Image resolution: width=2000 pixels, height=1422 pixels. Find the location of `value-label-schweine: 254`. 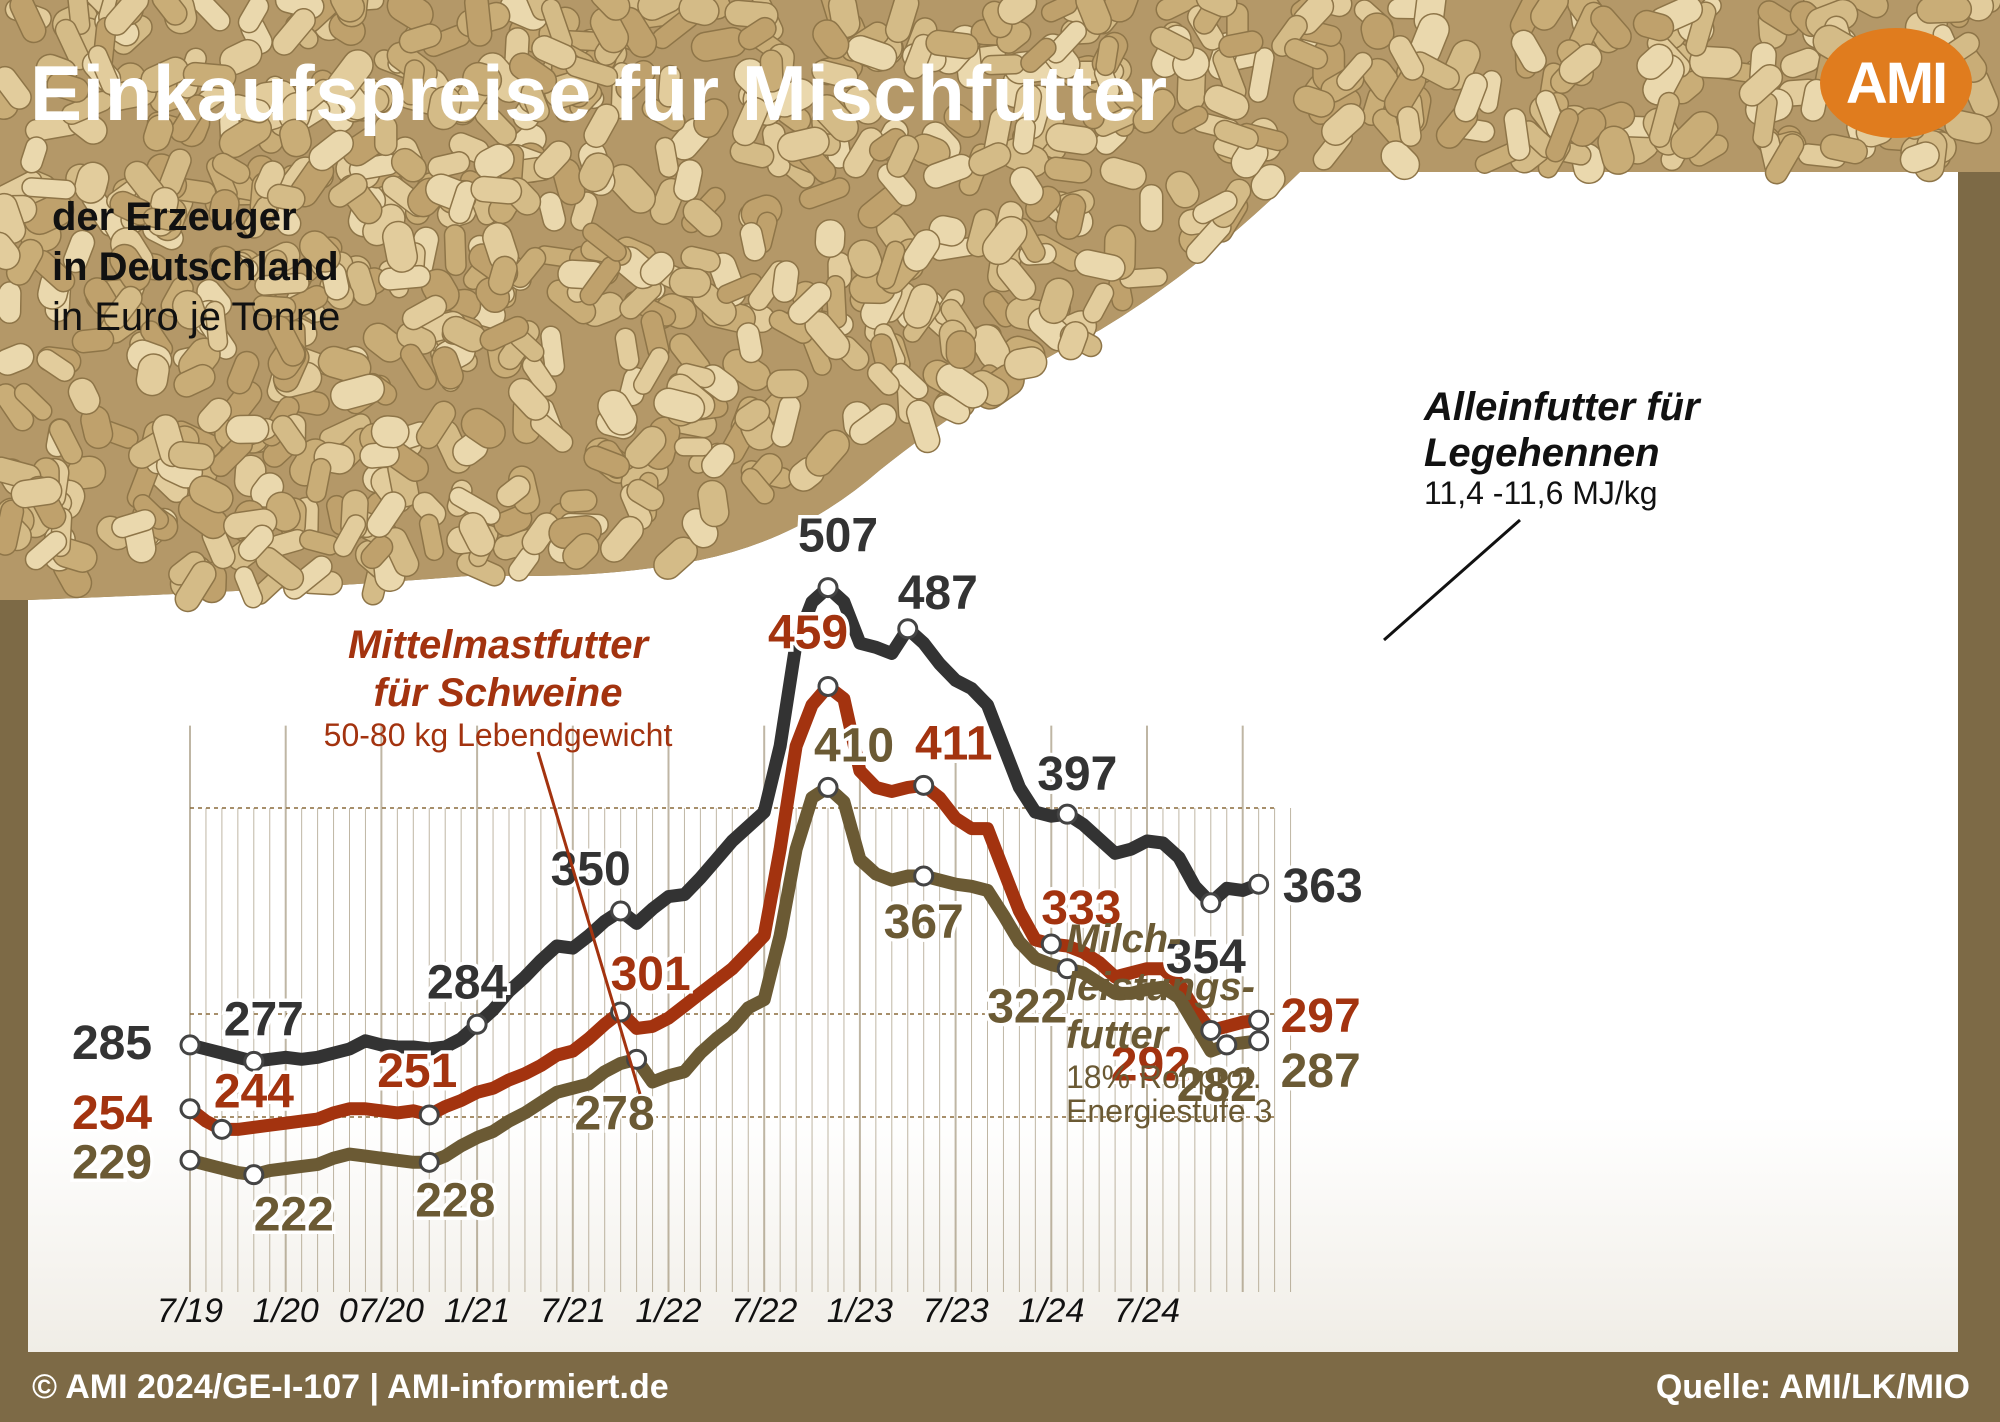

value-label-schweine: 254 is located at coordinates (112, 1113).